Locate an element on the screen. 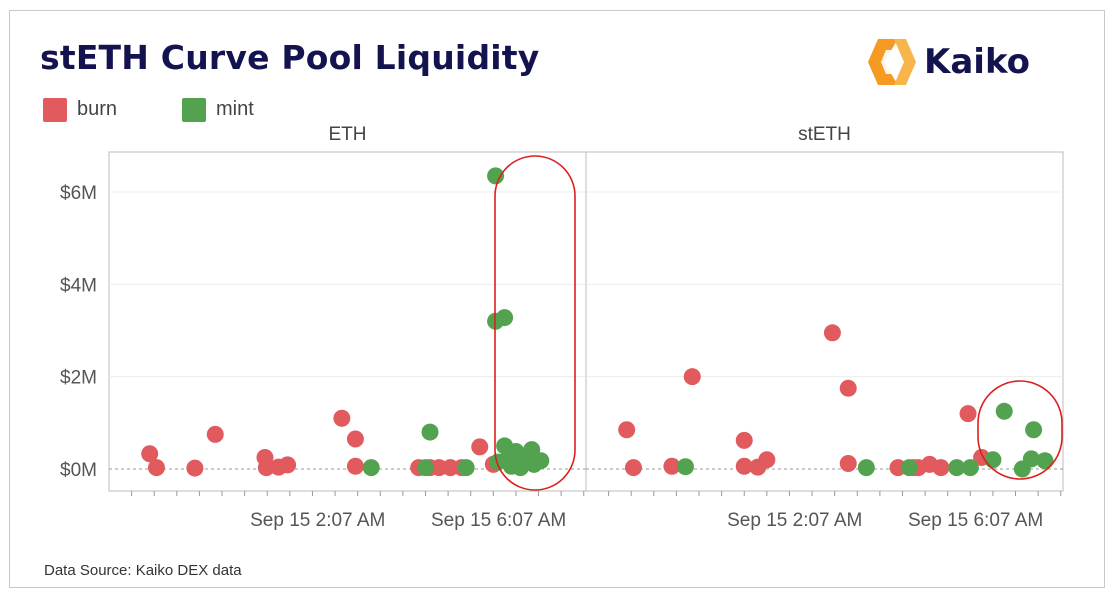 Image resolution: width=1116 pixels, height=600 pixels. panel-title: stETH is located at coordinates (824, 134).